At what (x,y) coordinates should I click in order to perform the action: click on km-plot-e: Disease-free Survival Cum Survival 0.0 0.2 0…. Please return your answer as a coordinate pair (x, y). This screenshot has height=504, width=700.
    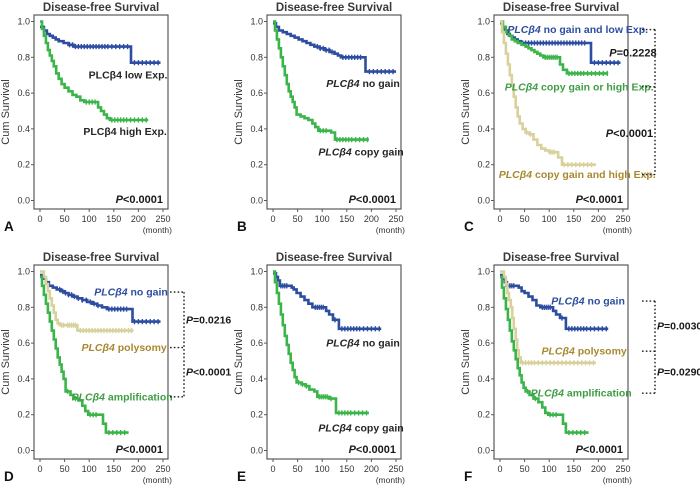
    Looking at the image, I should click on (319, 368).